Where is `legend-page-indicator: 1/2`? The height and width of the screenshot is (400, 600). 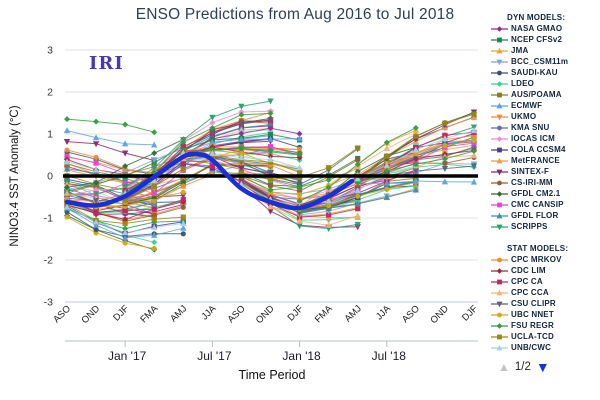
legend-page-indicator: 1/2 is located at coordinates (522, 367).